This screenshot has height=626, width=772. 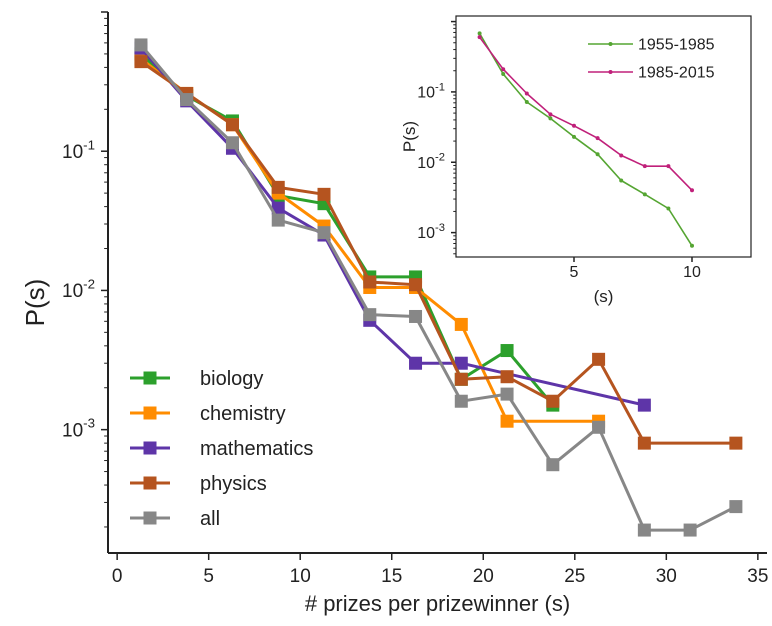 What do you see at coordinates (78, 150) in the screenshot?
I see `main-y-tick-label: 10⁻¹` at bounding box center [78, 150].